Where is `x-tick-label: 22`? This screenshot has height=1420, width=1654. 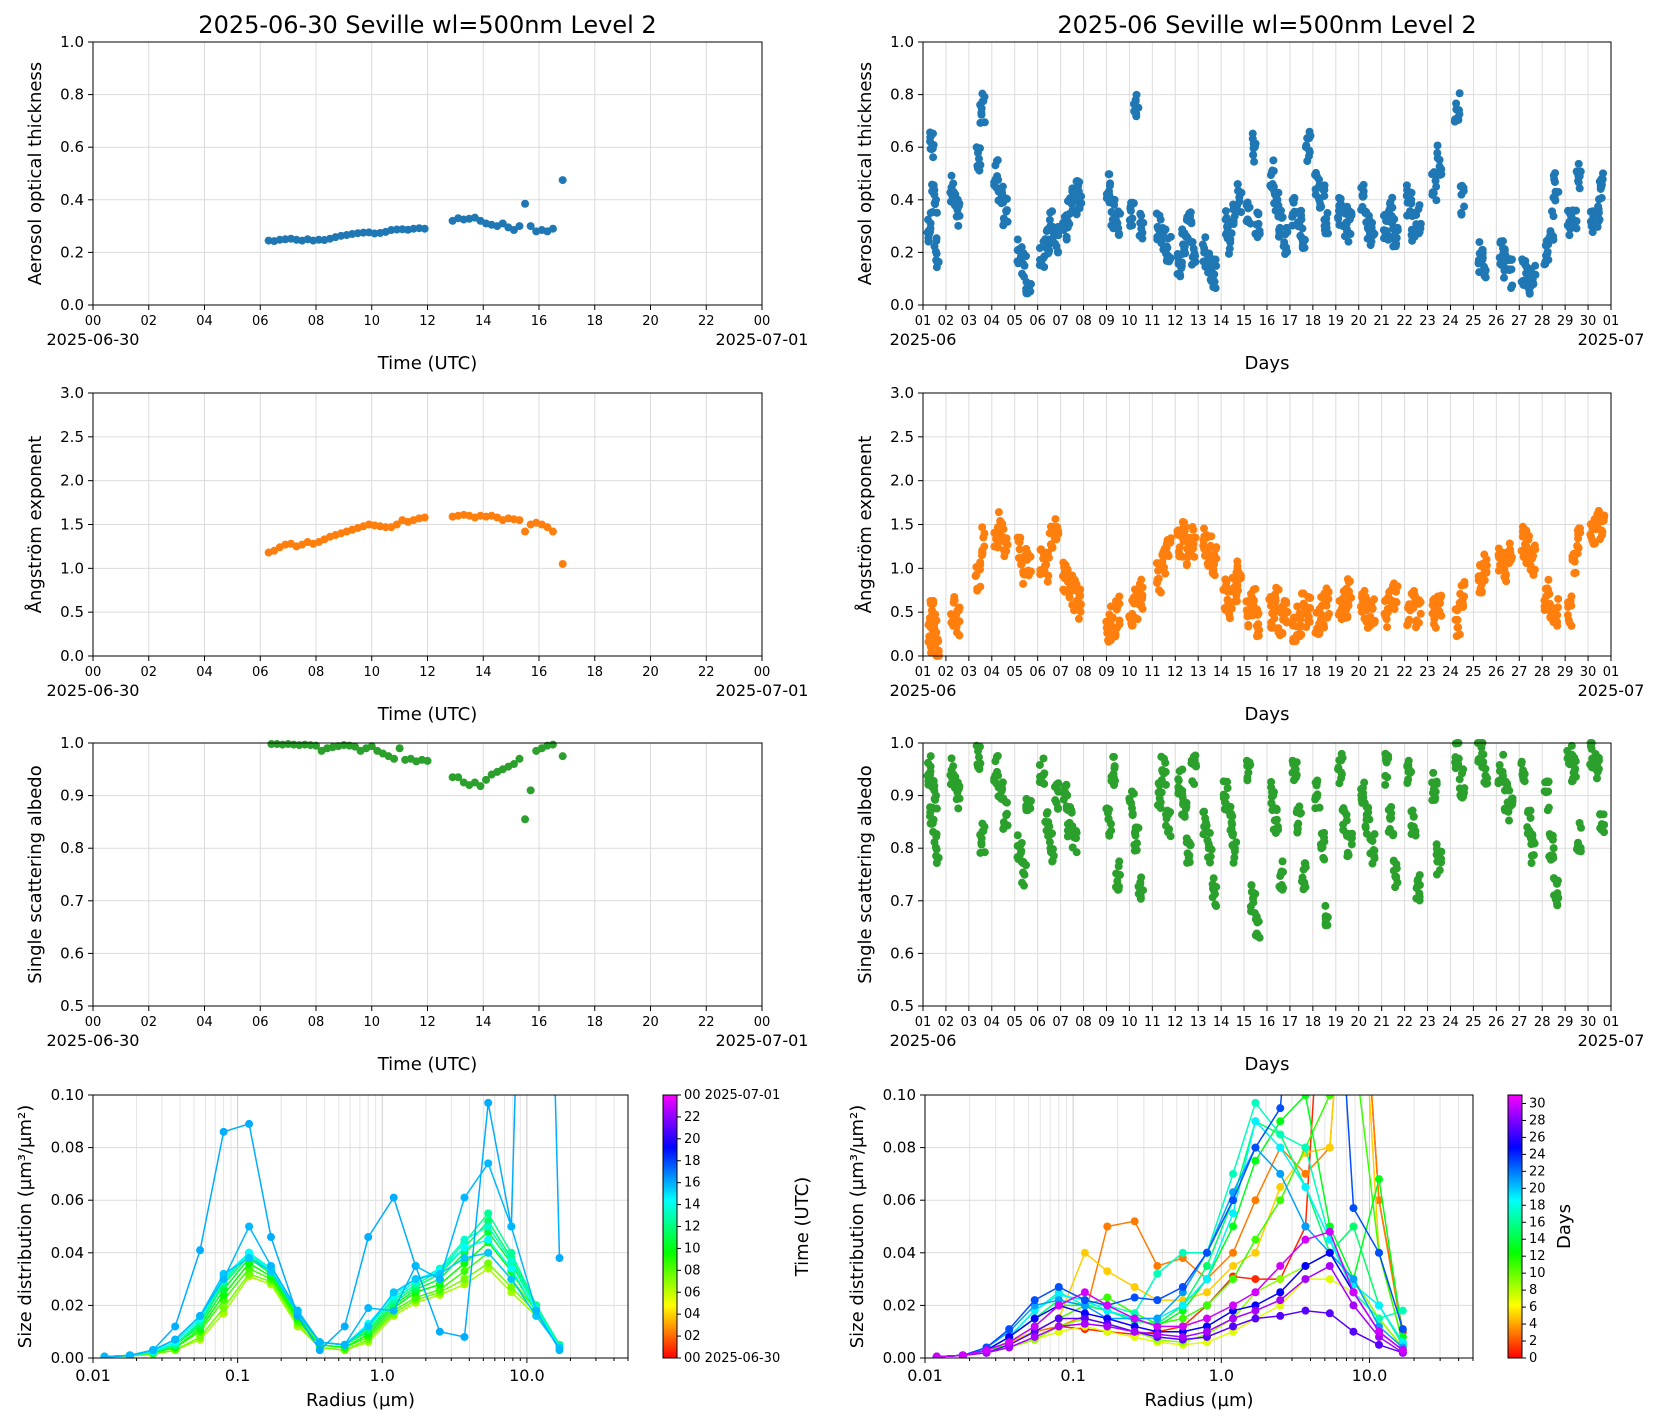 x-tick-label: 22 is located at coordinates (1404, 1022).